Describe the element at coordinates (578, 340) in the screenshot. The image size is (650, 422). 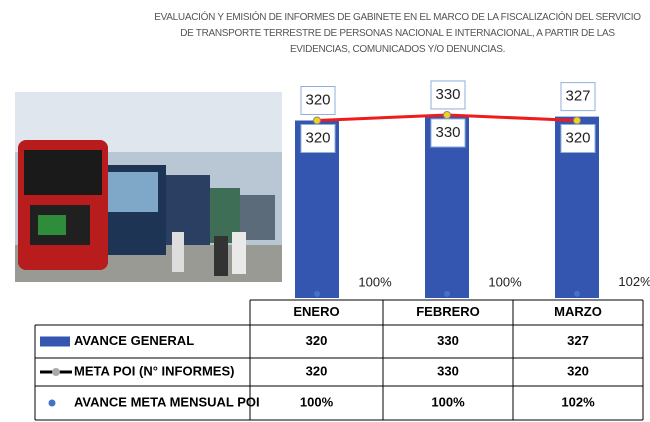
I see `table-cell: 327` at that location.